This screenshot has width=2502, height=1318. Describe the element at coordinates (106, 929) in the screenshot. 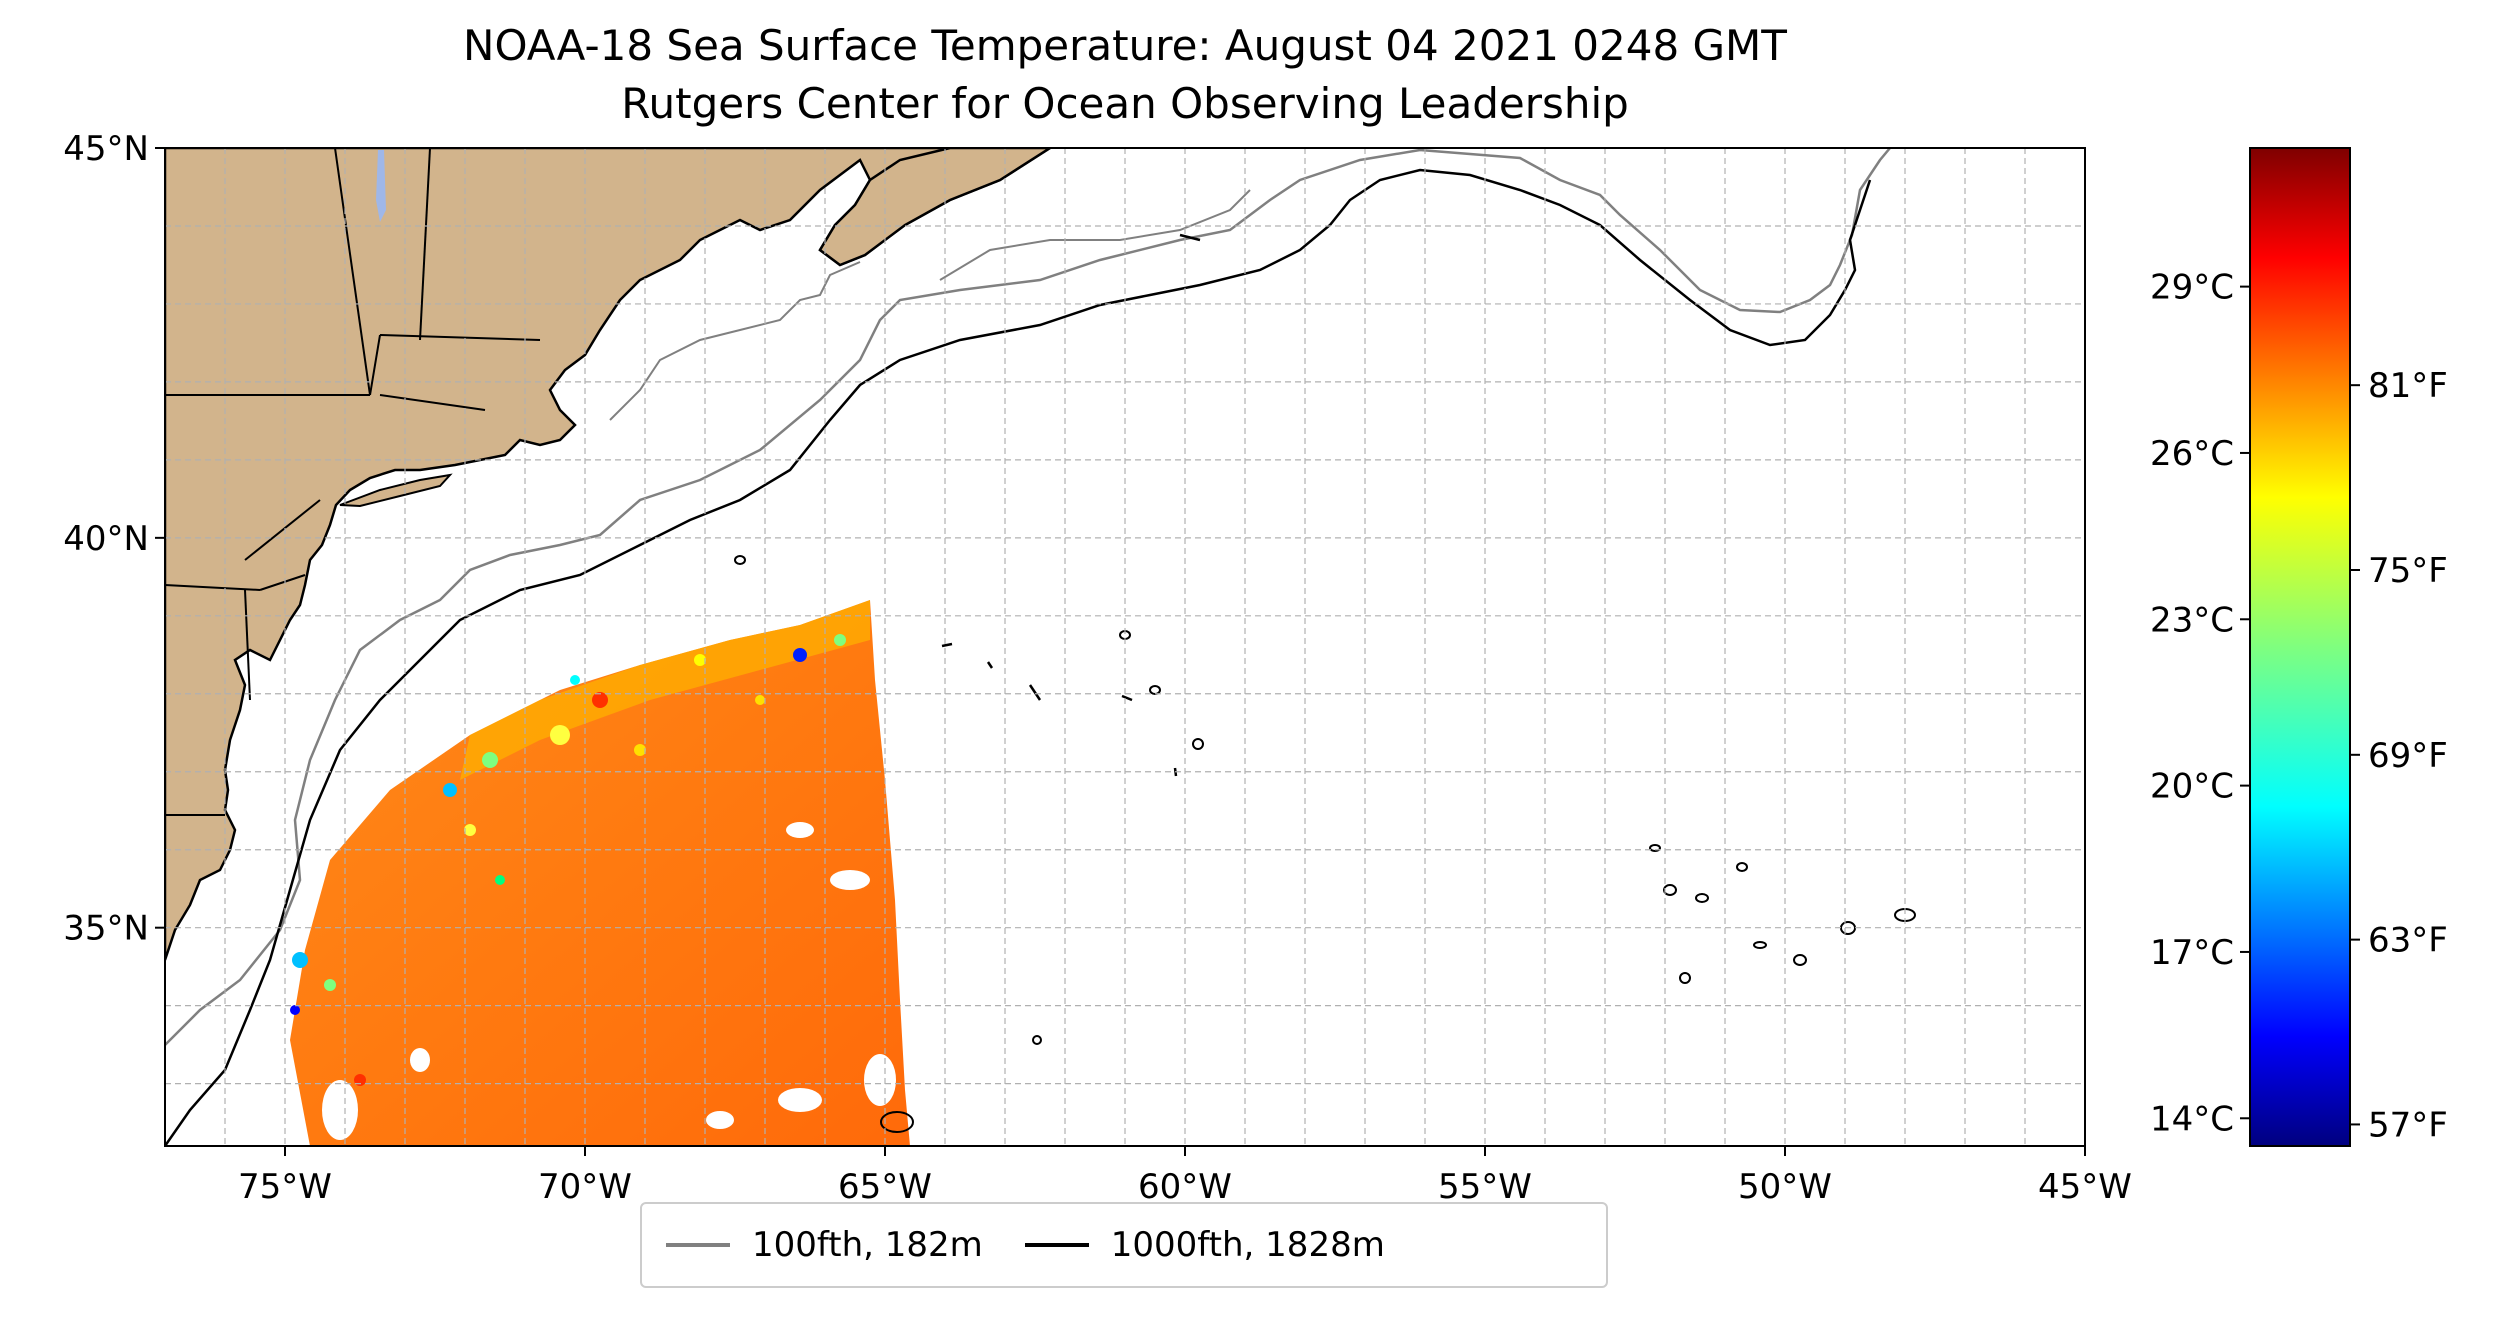

I see `lat-tick-label: 35°N` at that location.